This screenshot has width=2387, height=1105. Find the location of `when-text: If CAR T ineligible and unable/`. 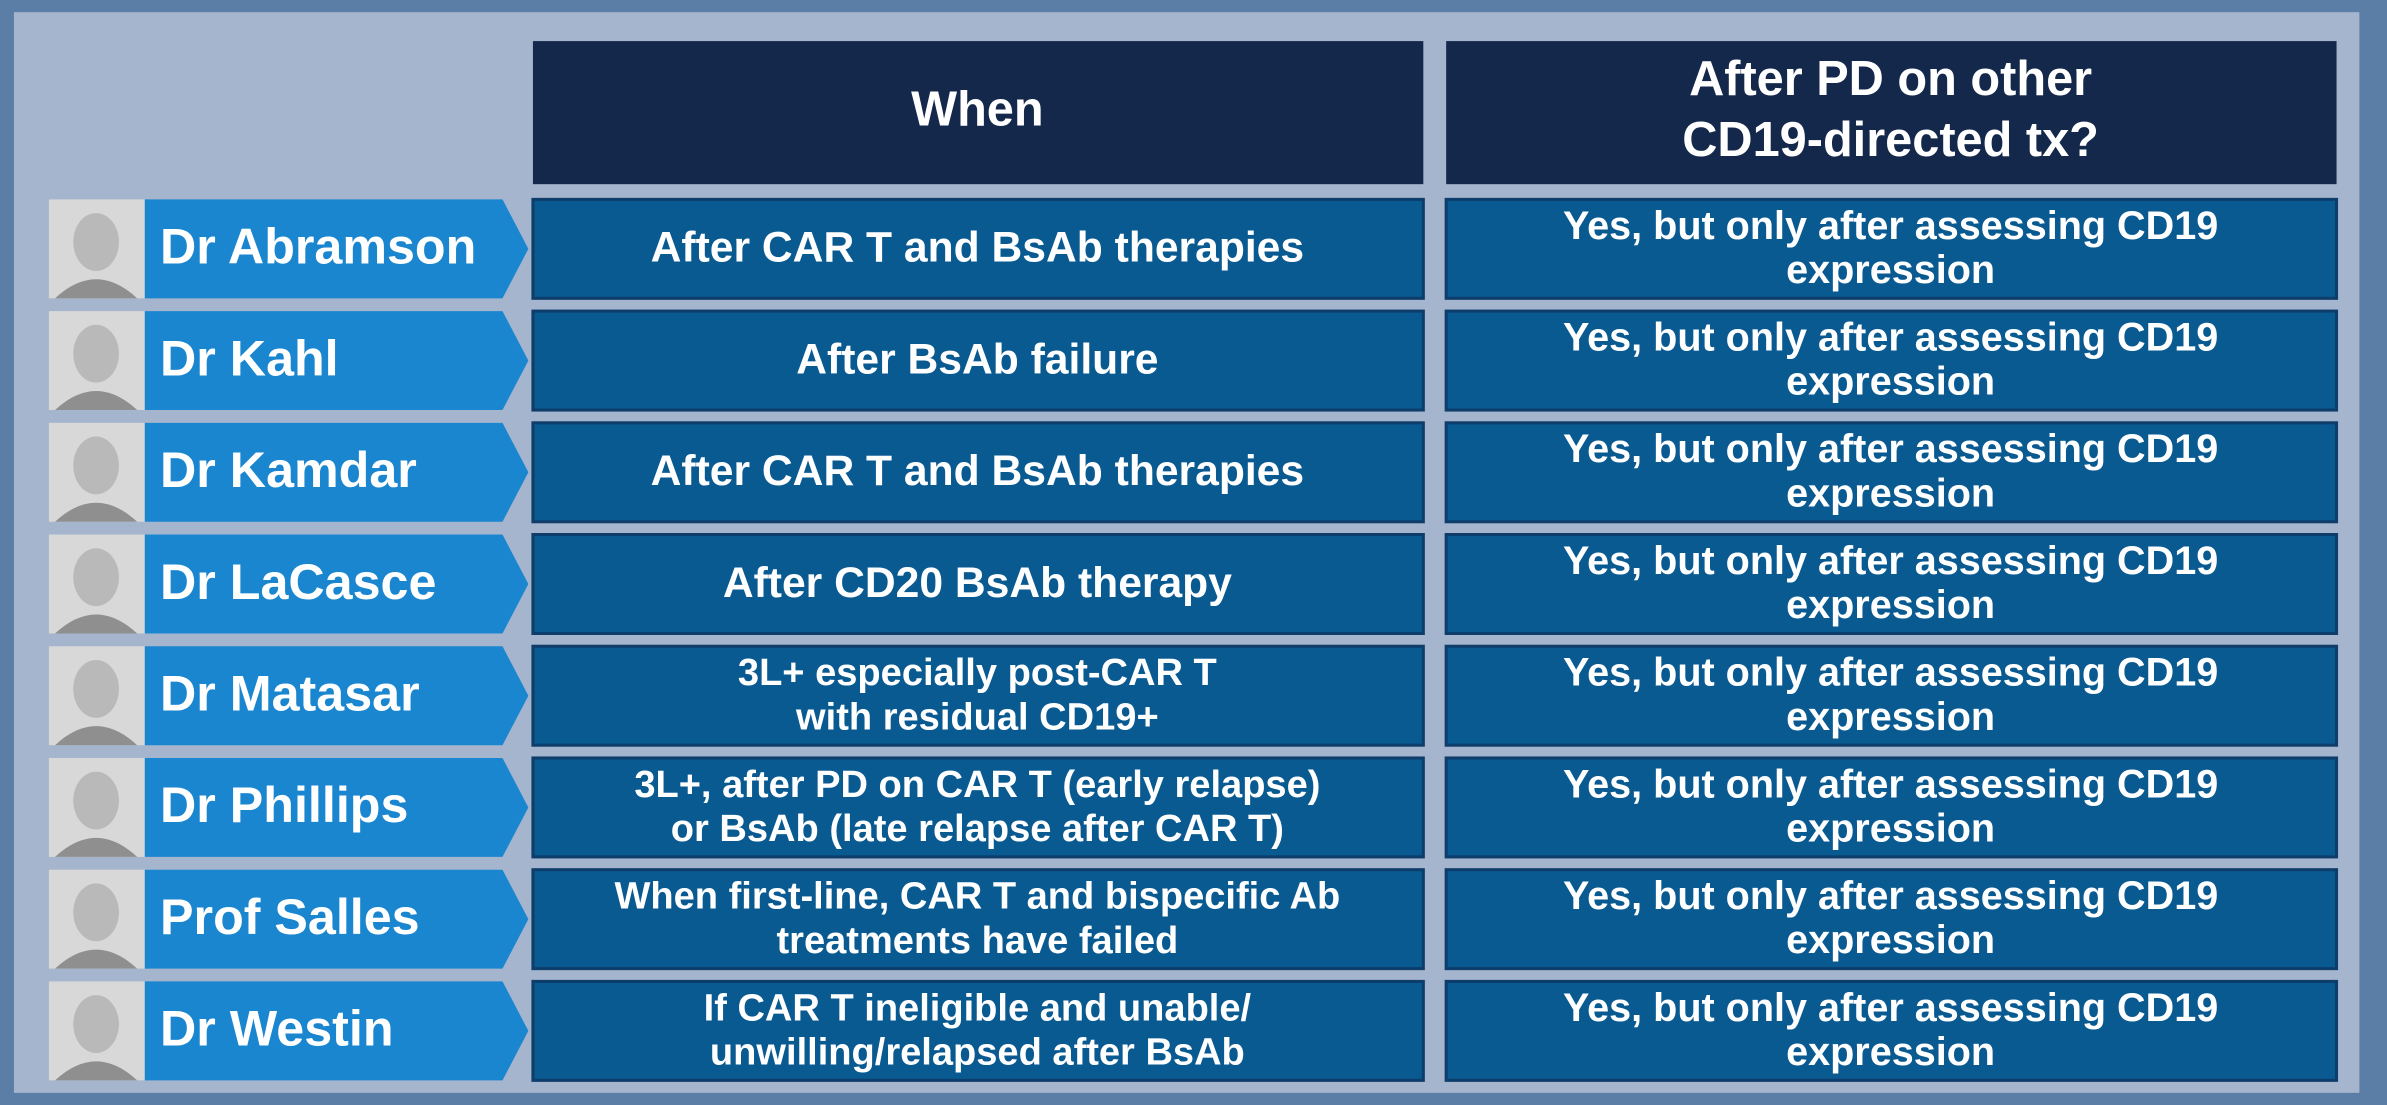

when-text: If CAR T ineligible and unable/ is located at coordinates (978, 1008).